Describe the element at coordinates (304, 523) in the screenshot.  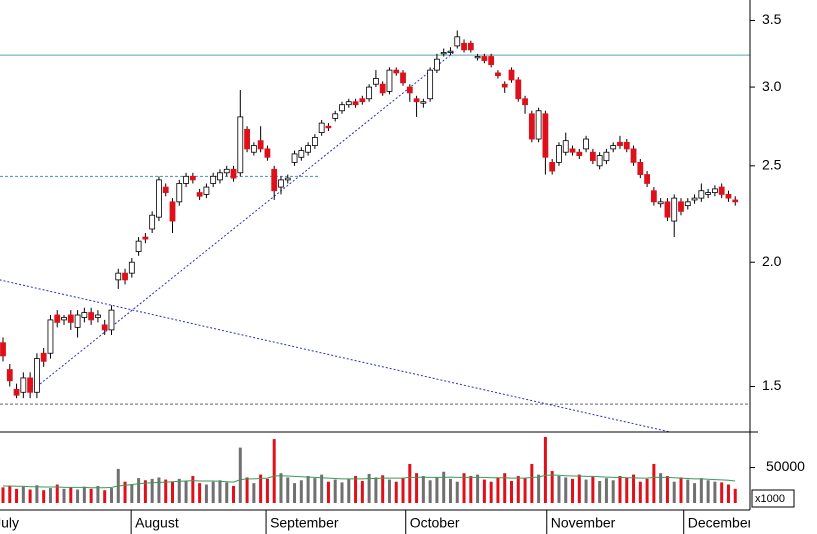
I see `x-tick-label: September` at that location.